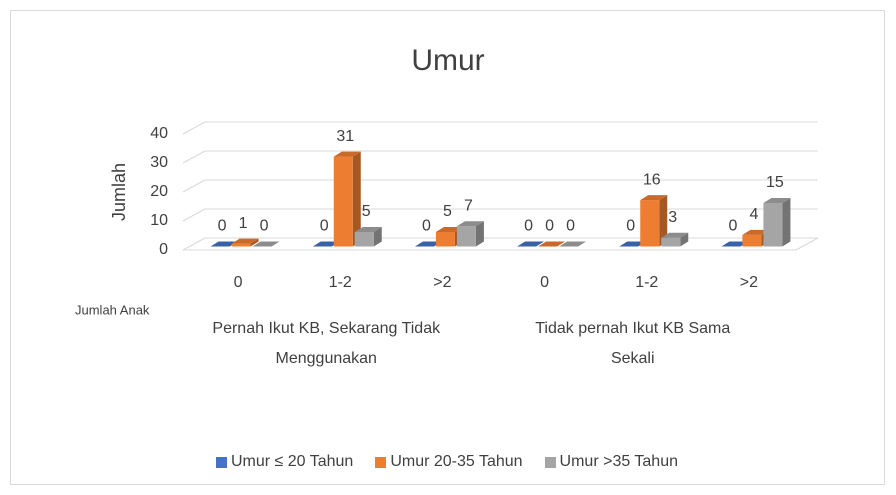 This screenshot has width=896, height=495. What do you see at coordinates (775, 182) in the screenshot?
I see `data-label: 15` at bounding box center [775, 182].